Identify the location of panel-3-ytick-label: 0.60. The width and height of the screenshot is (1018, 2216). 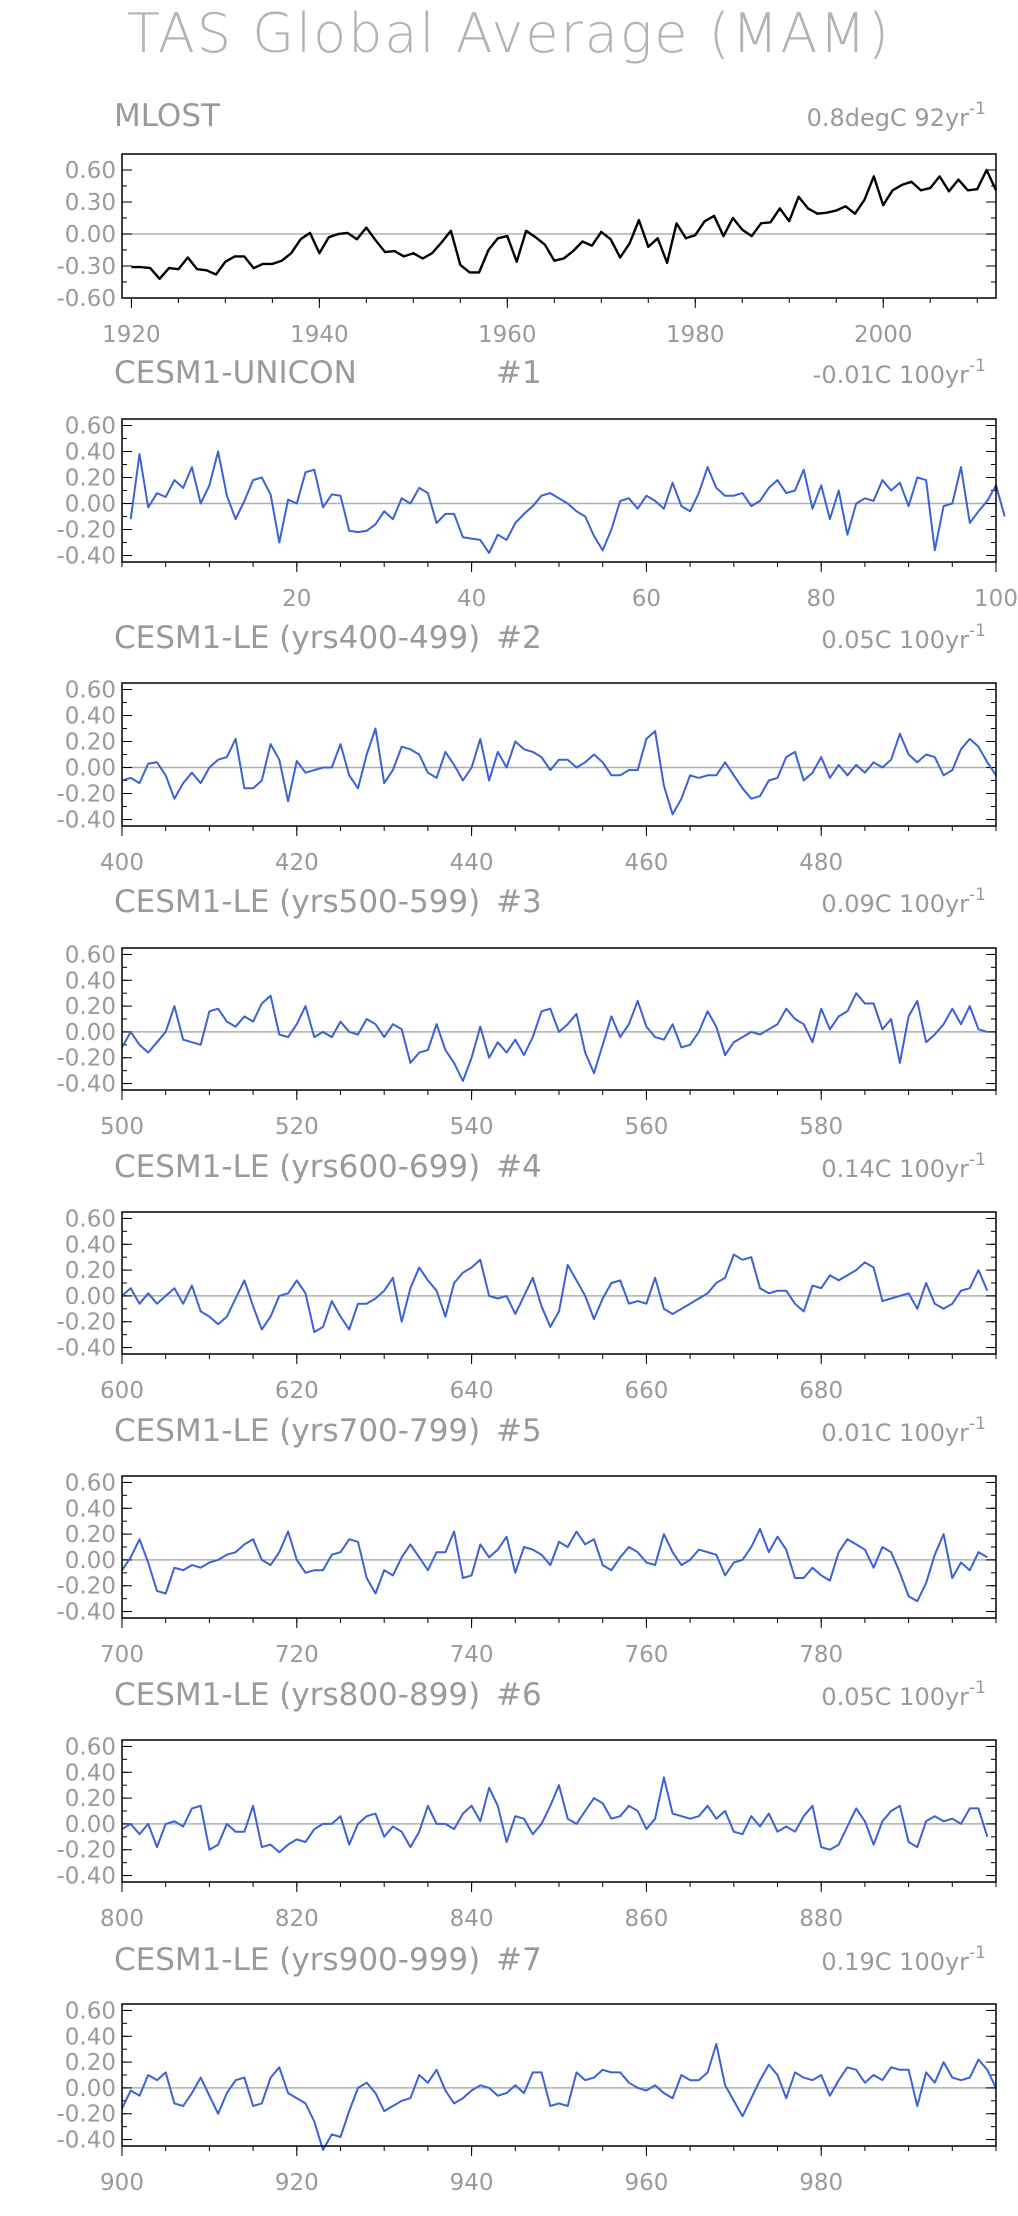
(90, 691).